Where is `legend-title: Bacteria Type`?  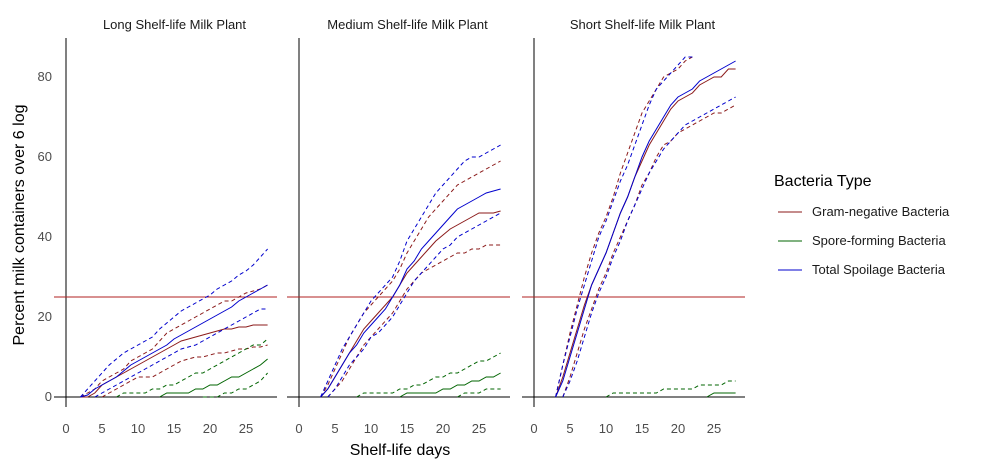 legend-title: Bacteria Type is located at coordinates (823, 181).